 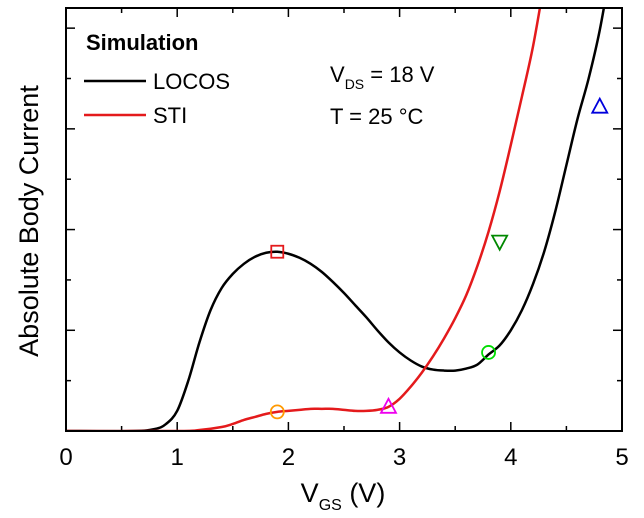 What do you see at coordinates (364, 493) in the screenshot?
I see `x-axis-label-unit: (V)` at bounding box center [364, 493].